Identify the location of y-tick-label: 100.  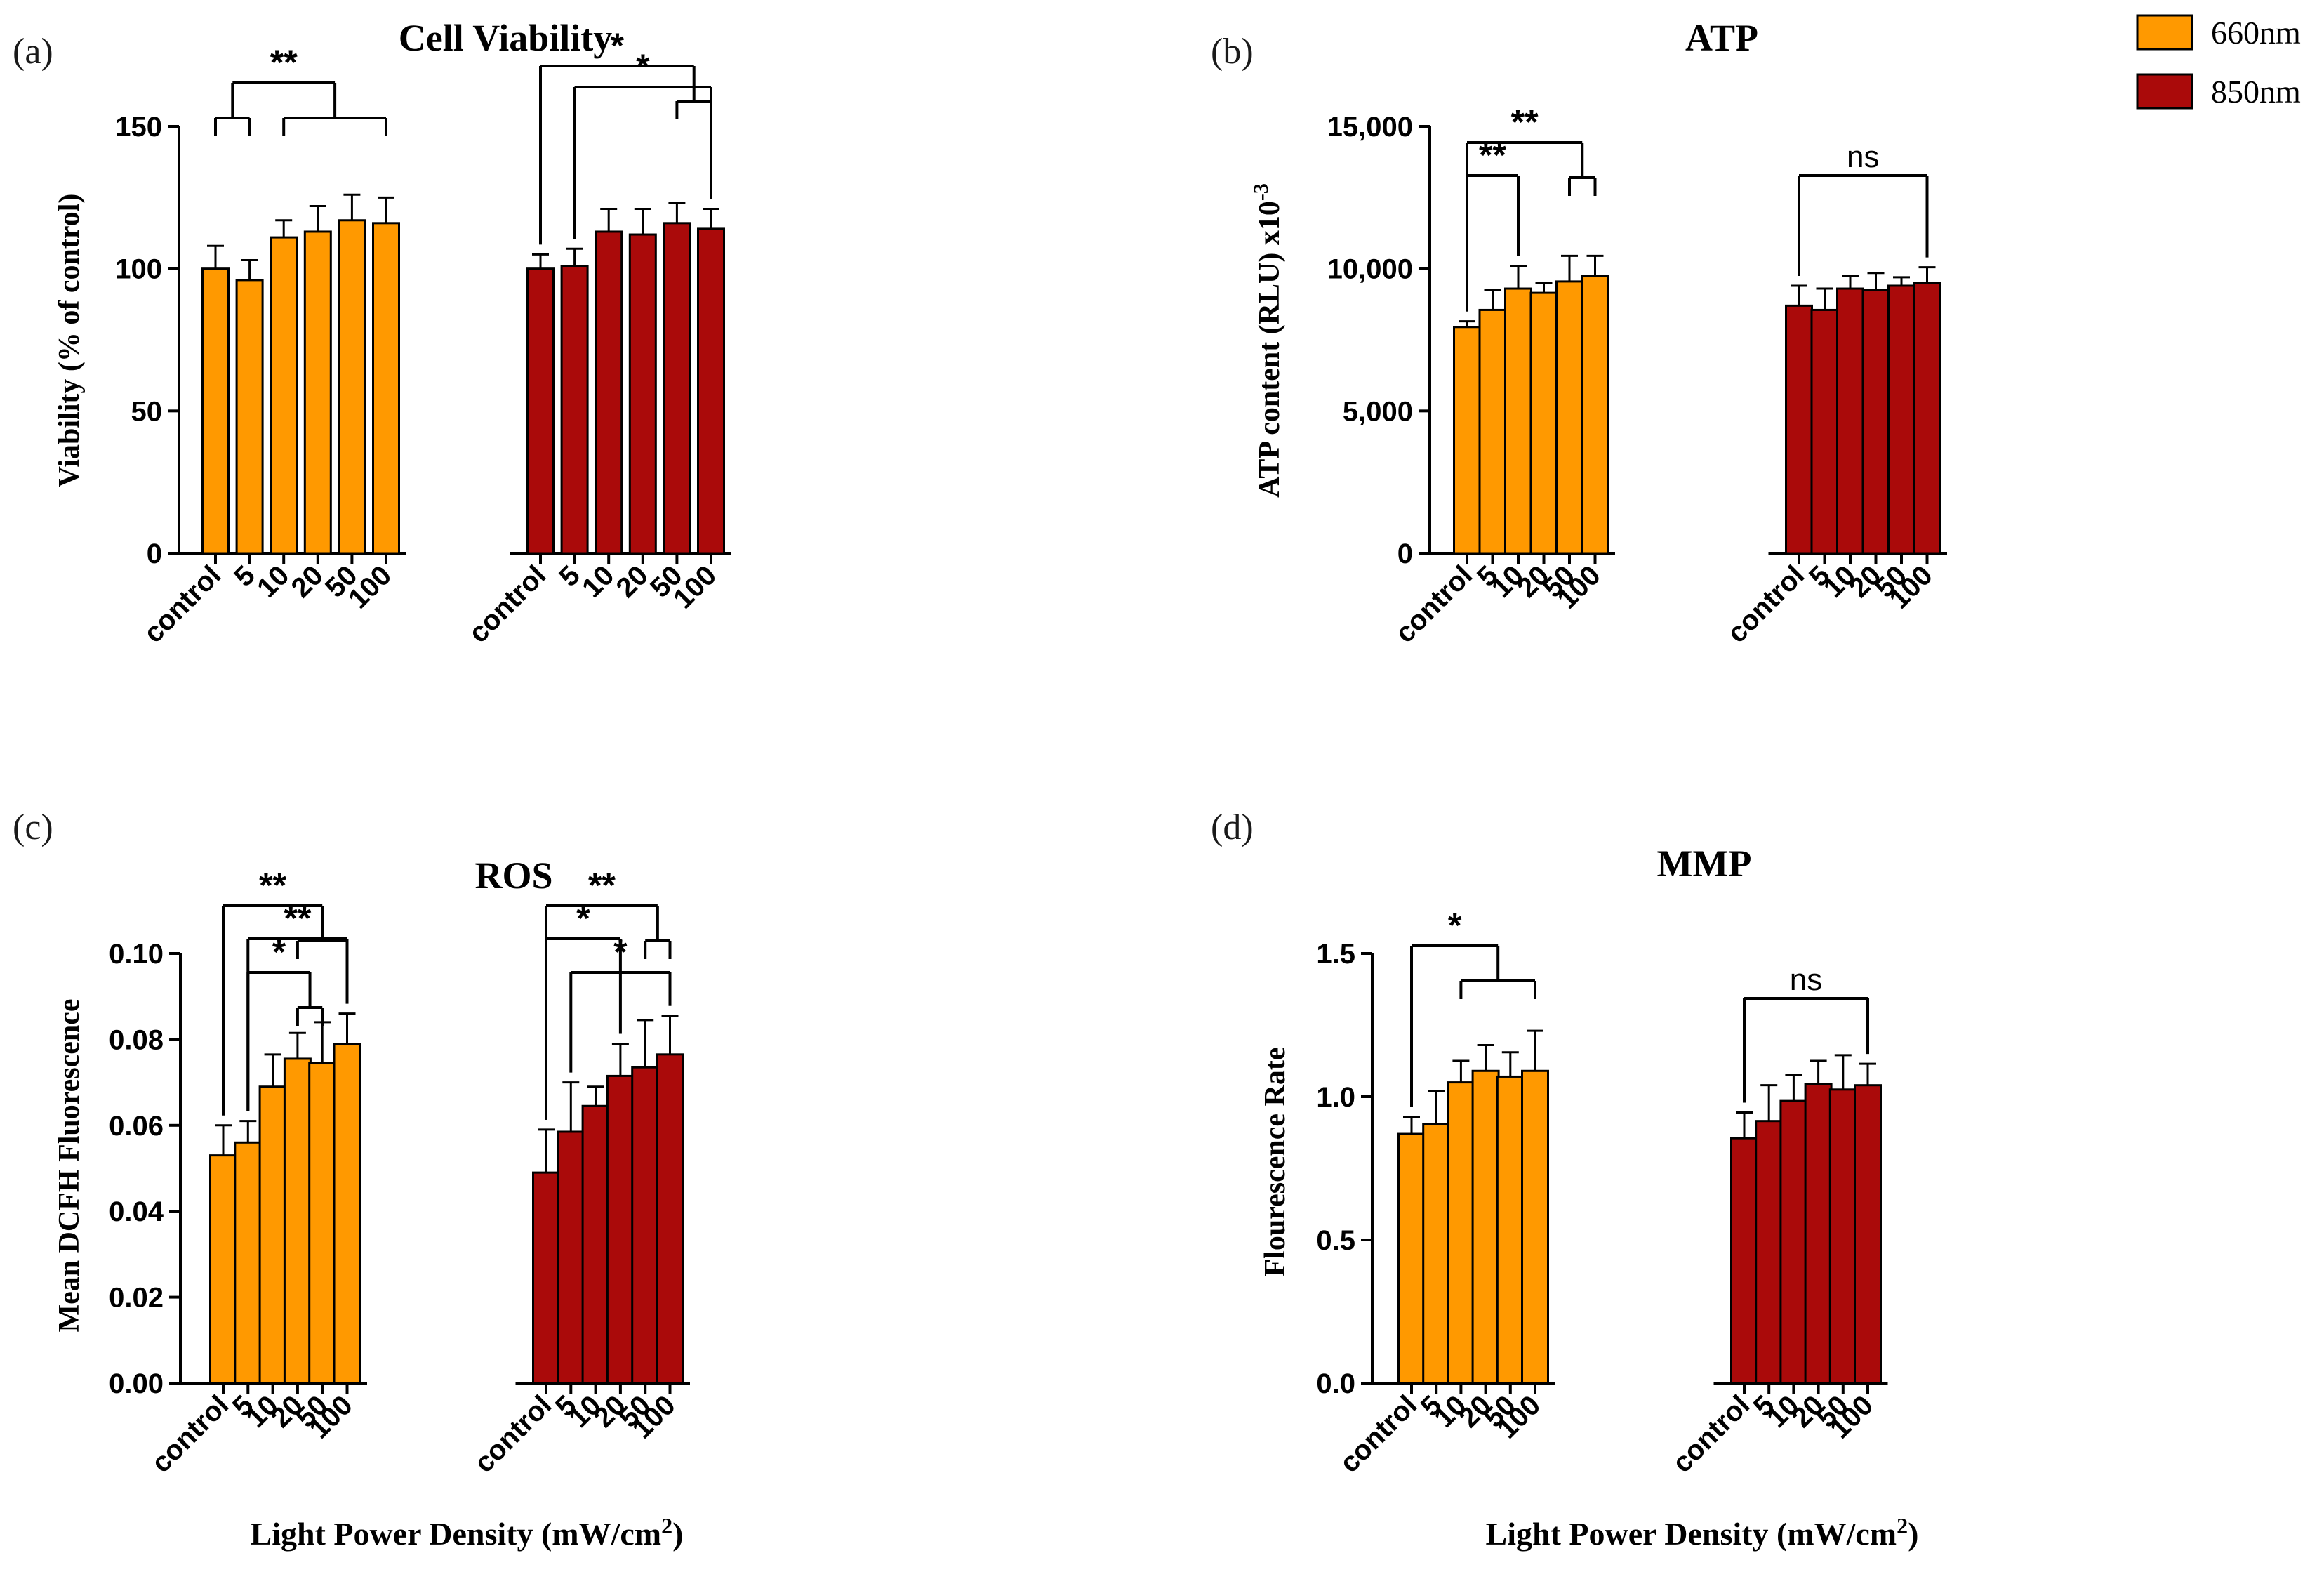
(138, 269).